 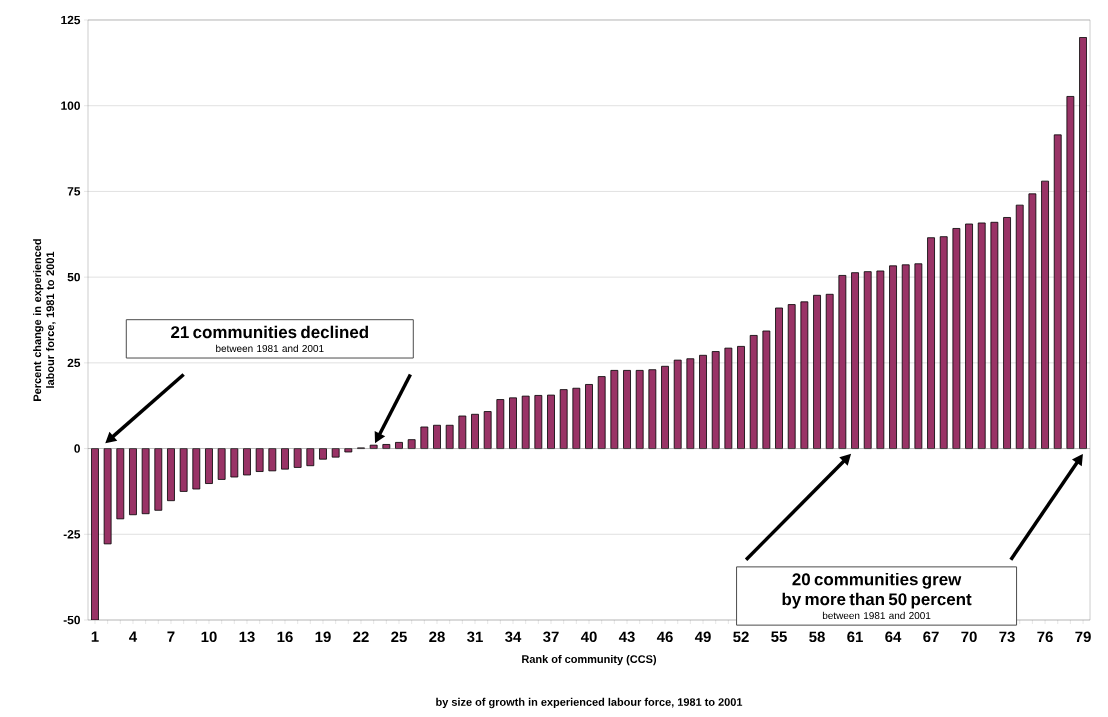 What do you see at coordinates (285, 637) in the screenshot?
I see `x-tick-label: 16` at bounding box center [285, 637].